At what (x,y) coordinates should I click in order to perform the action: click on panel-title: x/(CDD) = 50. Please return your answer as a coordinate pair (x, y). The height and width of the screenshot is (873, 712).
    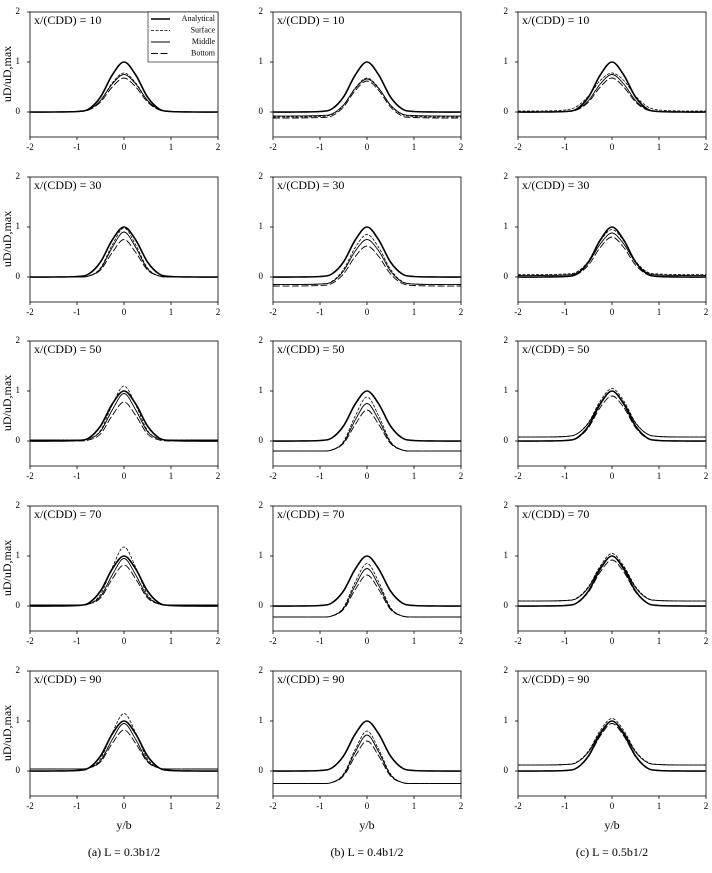
    Looking at the image, I should click on (555, 349).